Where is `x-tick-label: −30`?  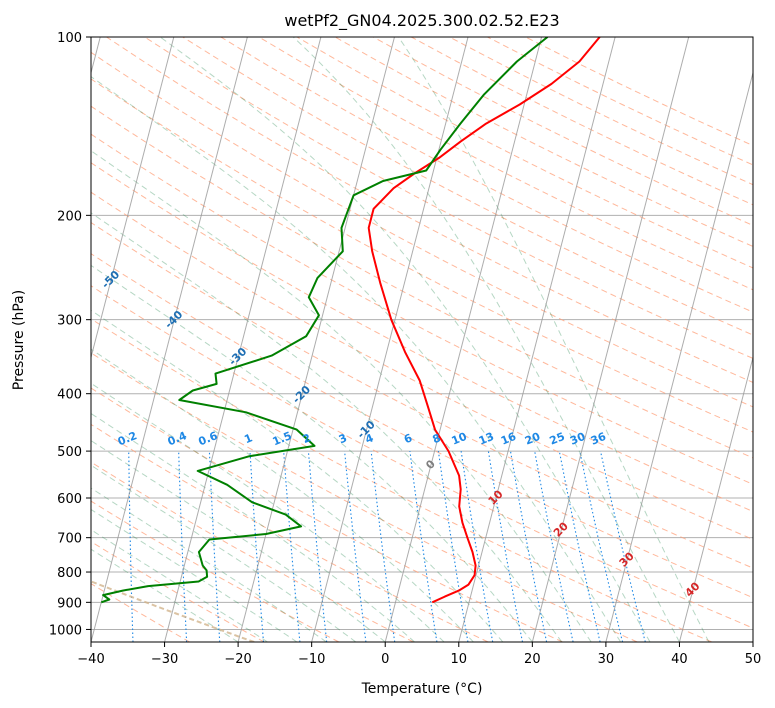 x-tick-label: −30 is located at coordinates (164, 659).